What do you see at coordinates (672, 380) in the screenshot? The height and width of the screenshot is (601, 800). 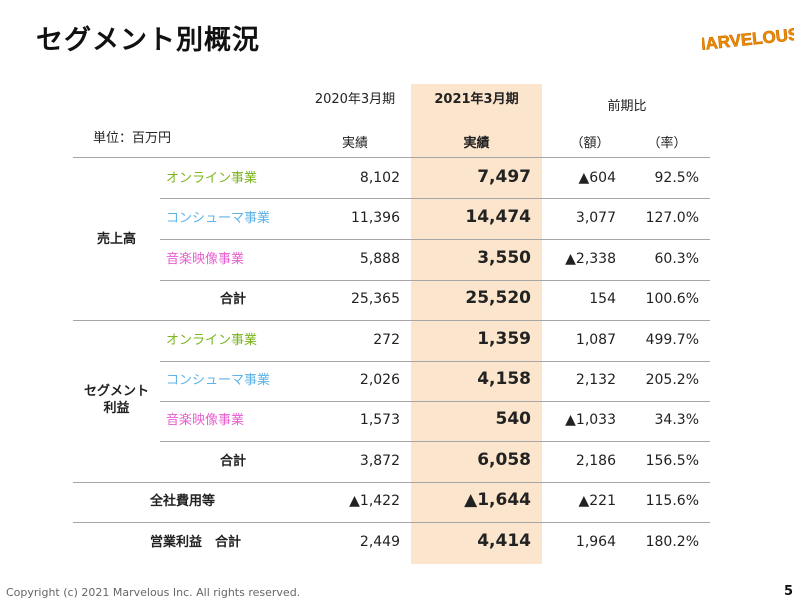 I see `cell-rate: 205.2%` at bounding box center [672, 380].